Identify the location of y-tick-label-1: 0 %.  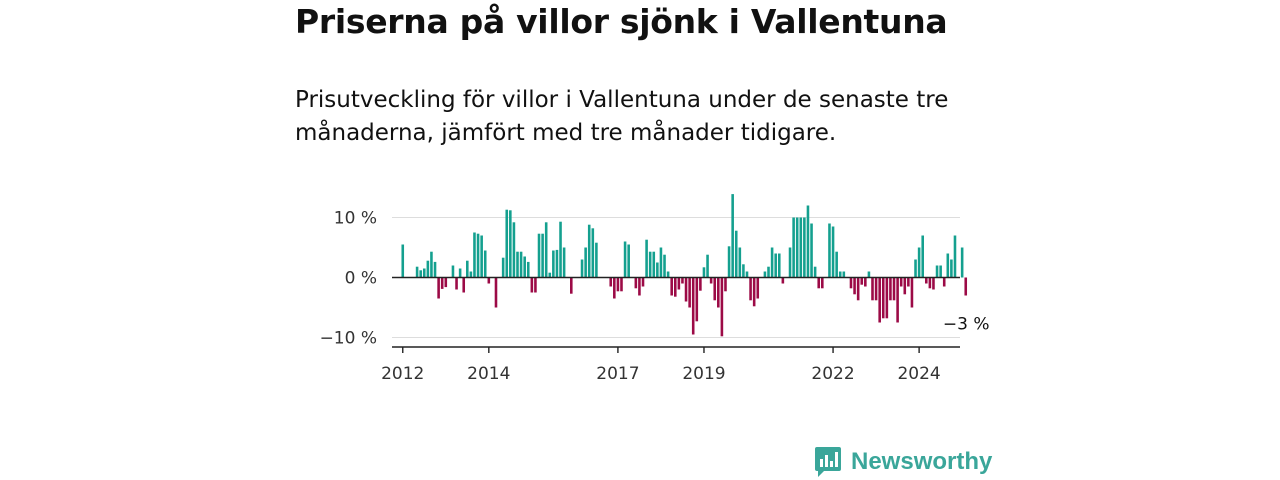
(361, 279).